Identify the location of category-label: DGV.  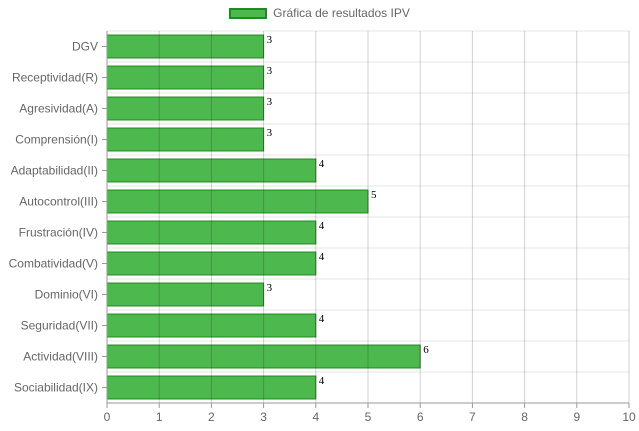
(85, 47).